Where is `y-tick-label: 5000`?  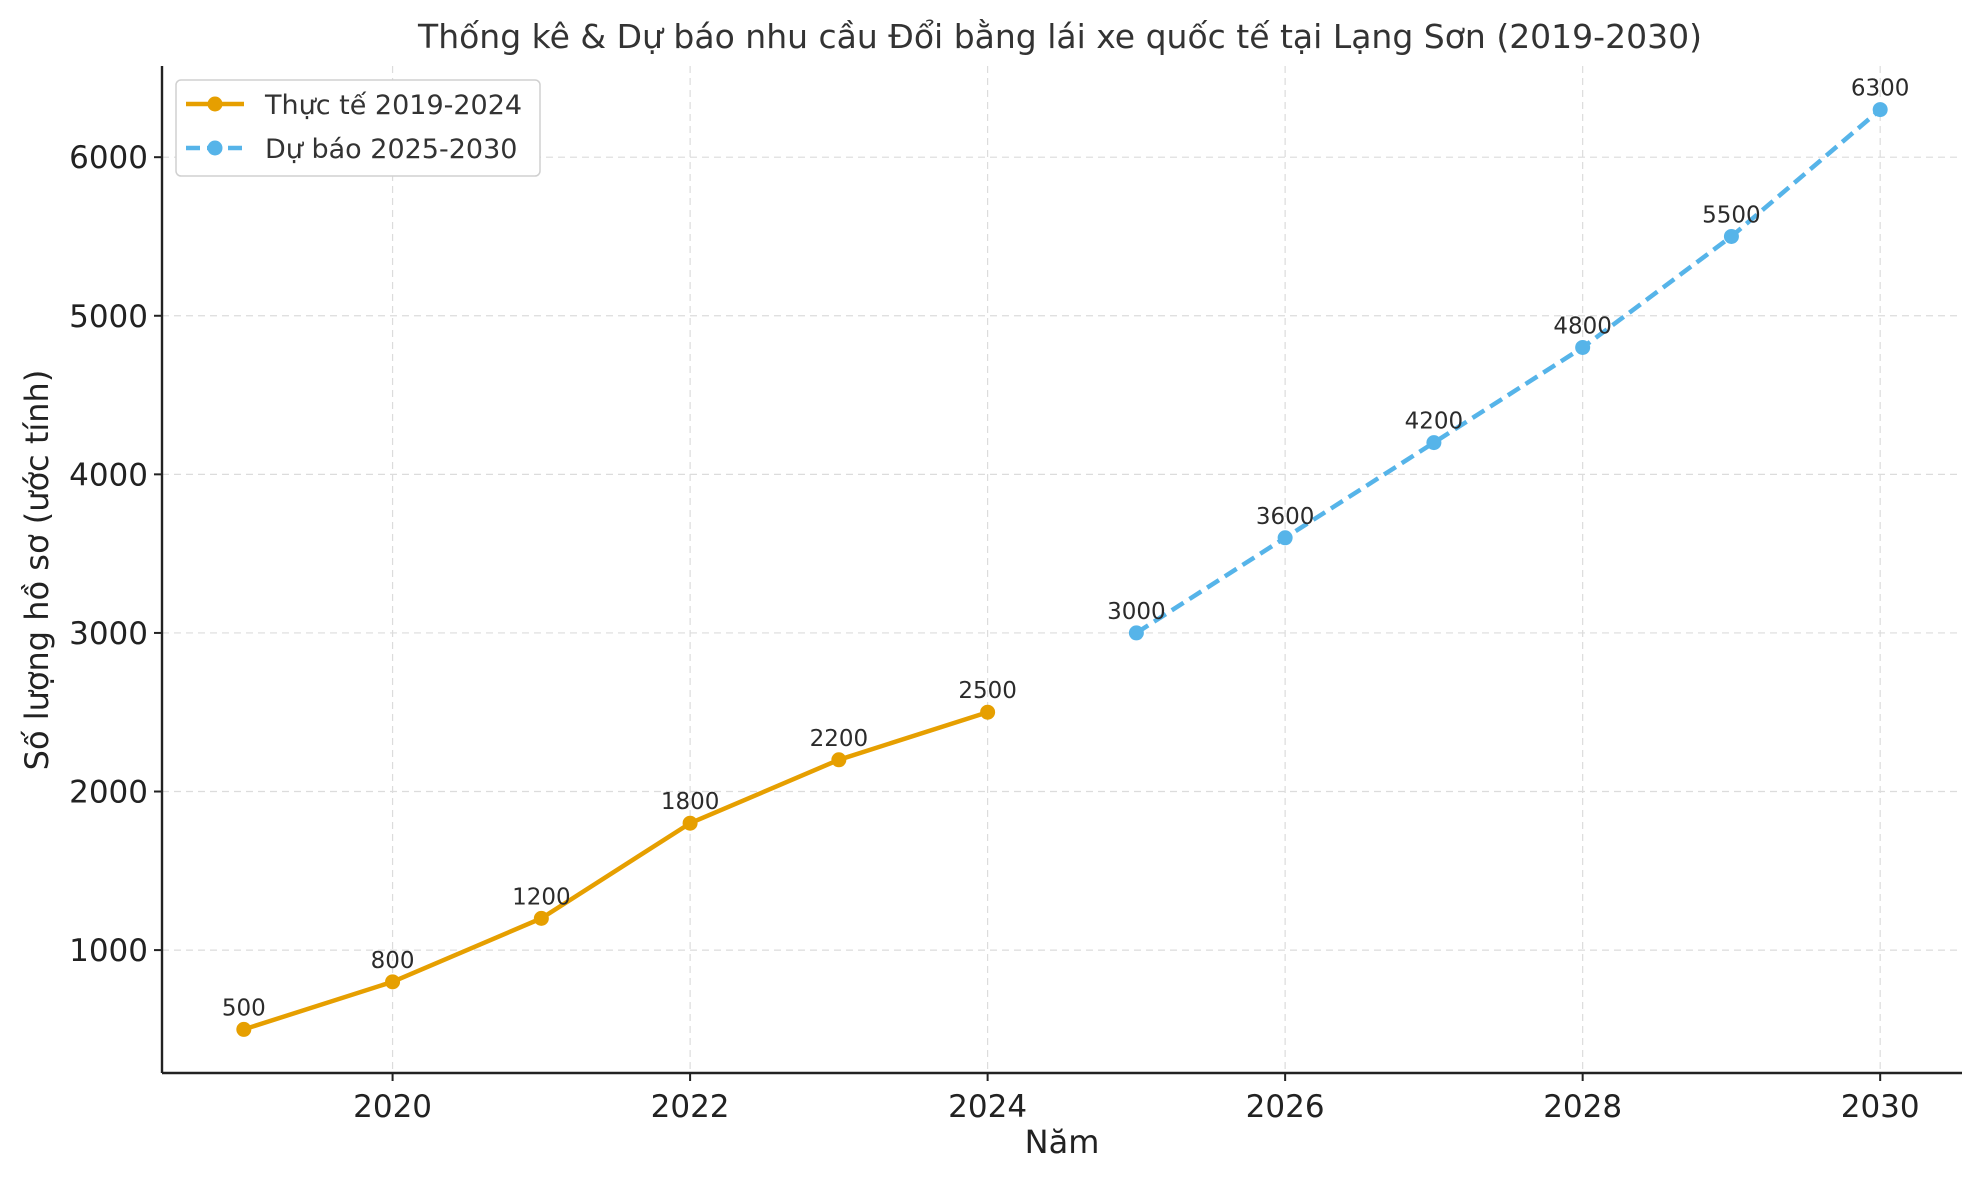
y-tick-label: 5000 is located at coordinates (108, 317).